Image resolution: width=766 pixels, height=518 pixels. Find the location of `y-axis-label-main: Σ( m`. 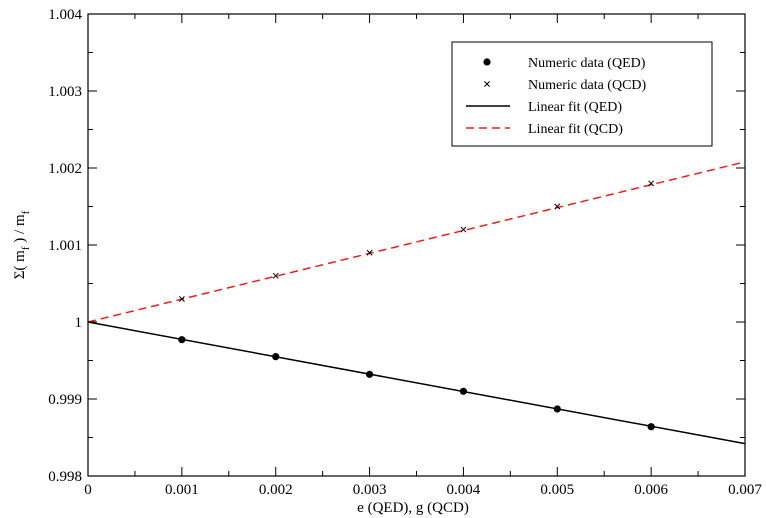

y-axis-label-main: Σ( m is located at coordinates (20, 264).